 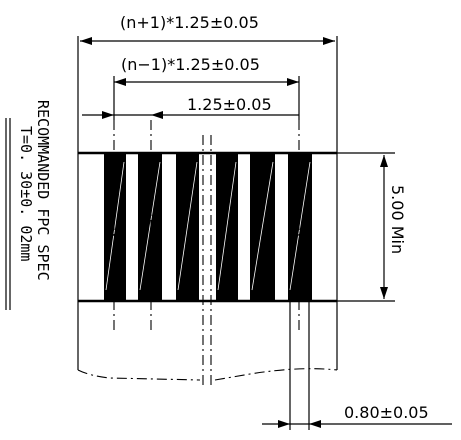 What do you see at coordinates (384, 293) in the screenshot?
I see `dim-length-arrow-bottom` at bounding box center [384, 293].